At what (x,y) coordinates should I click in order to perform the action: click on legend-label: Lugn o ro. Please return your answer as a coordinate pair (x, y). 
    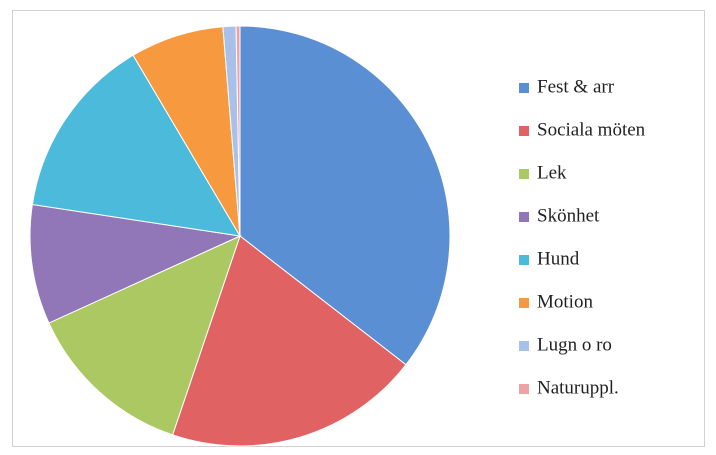
    Looking at the image, I should click on (574, 344).